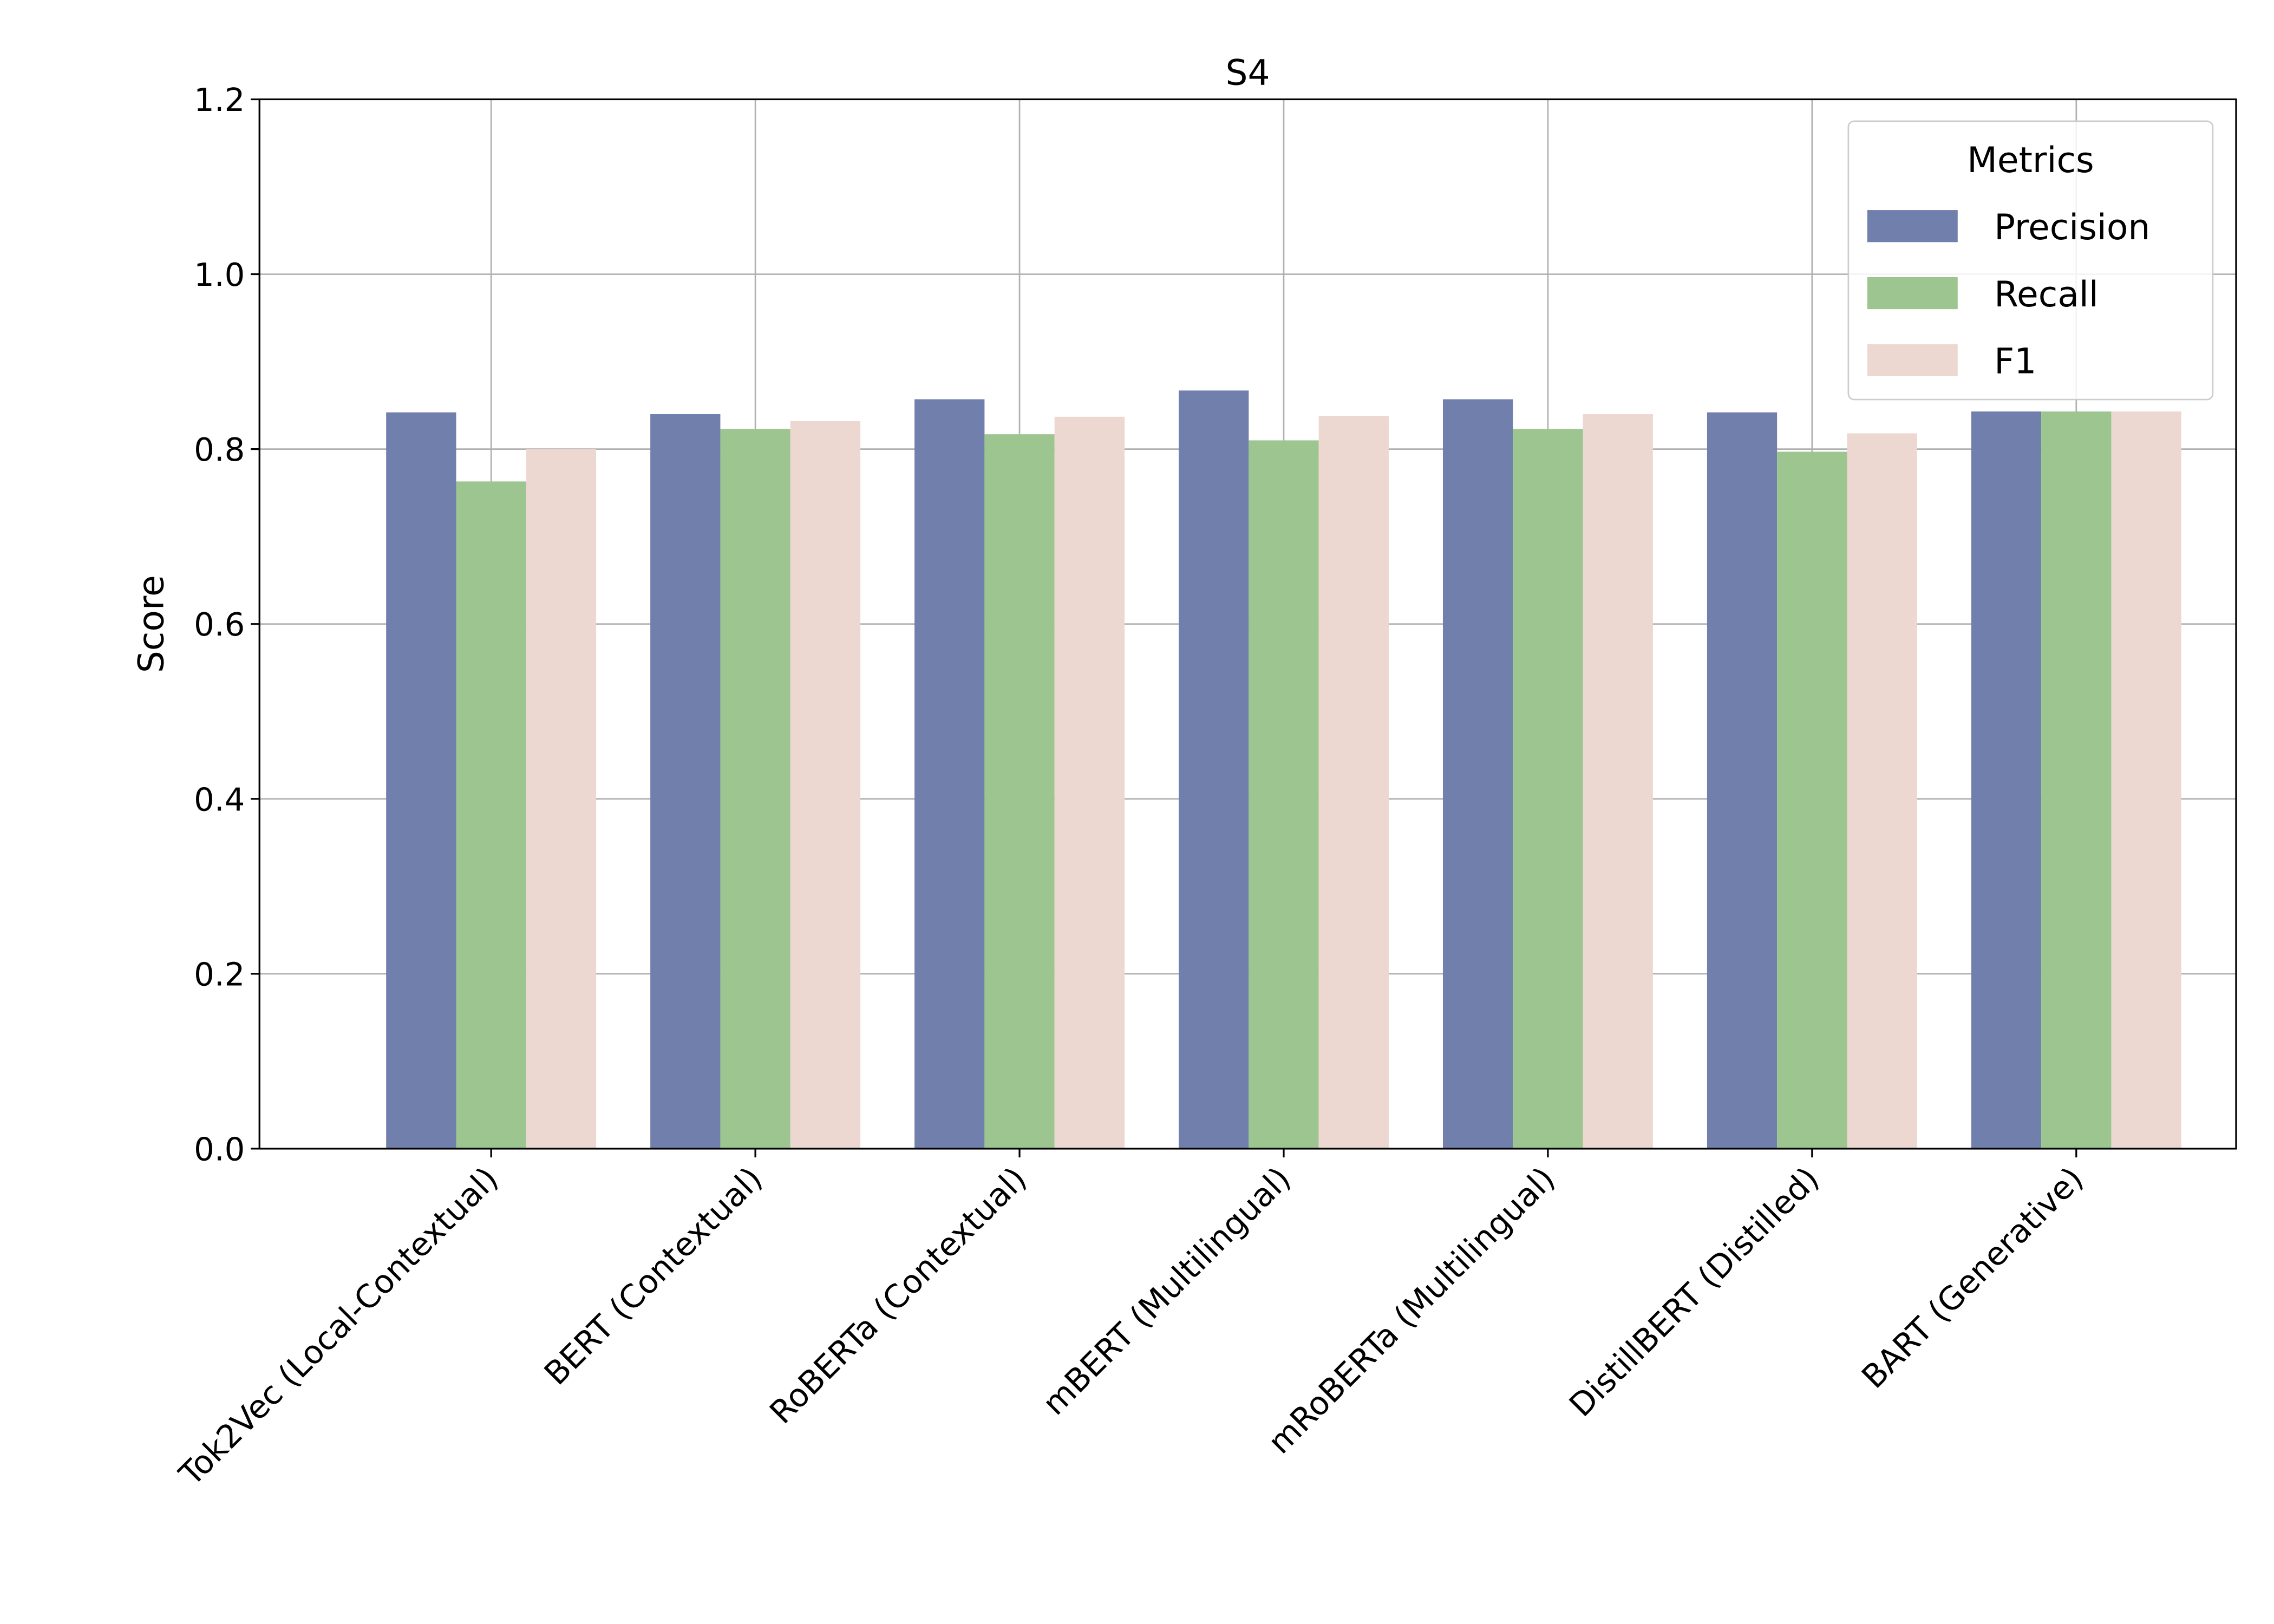  I want to click on y-ticks: 0.0 0.2 0.4 0.6 0.8 1.0 1.2, so click(227, 624).